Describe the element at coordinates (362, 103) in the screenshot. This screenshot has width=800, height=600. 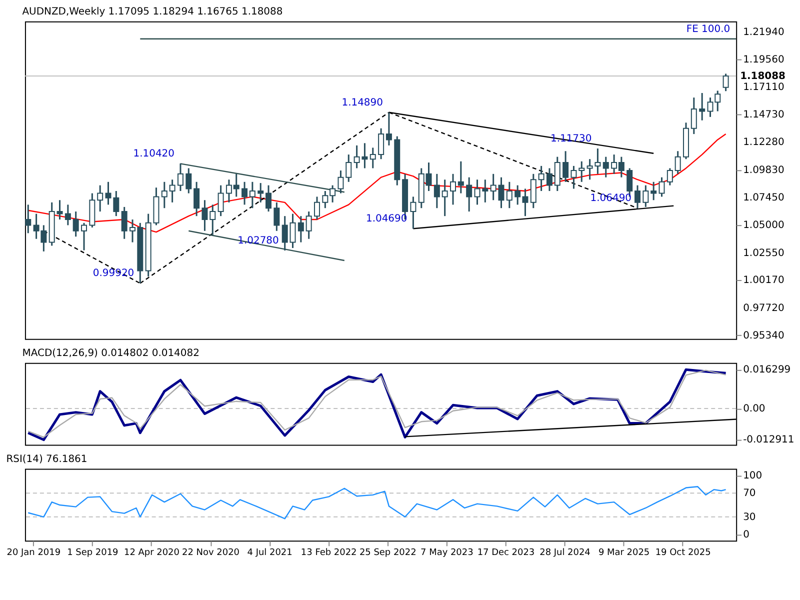
I see `annotation: 1.14890` at that location.